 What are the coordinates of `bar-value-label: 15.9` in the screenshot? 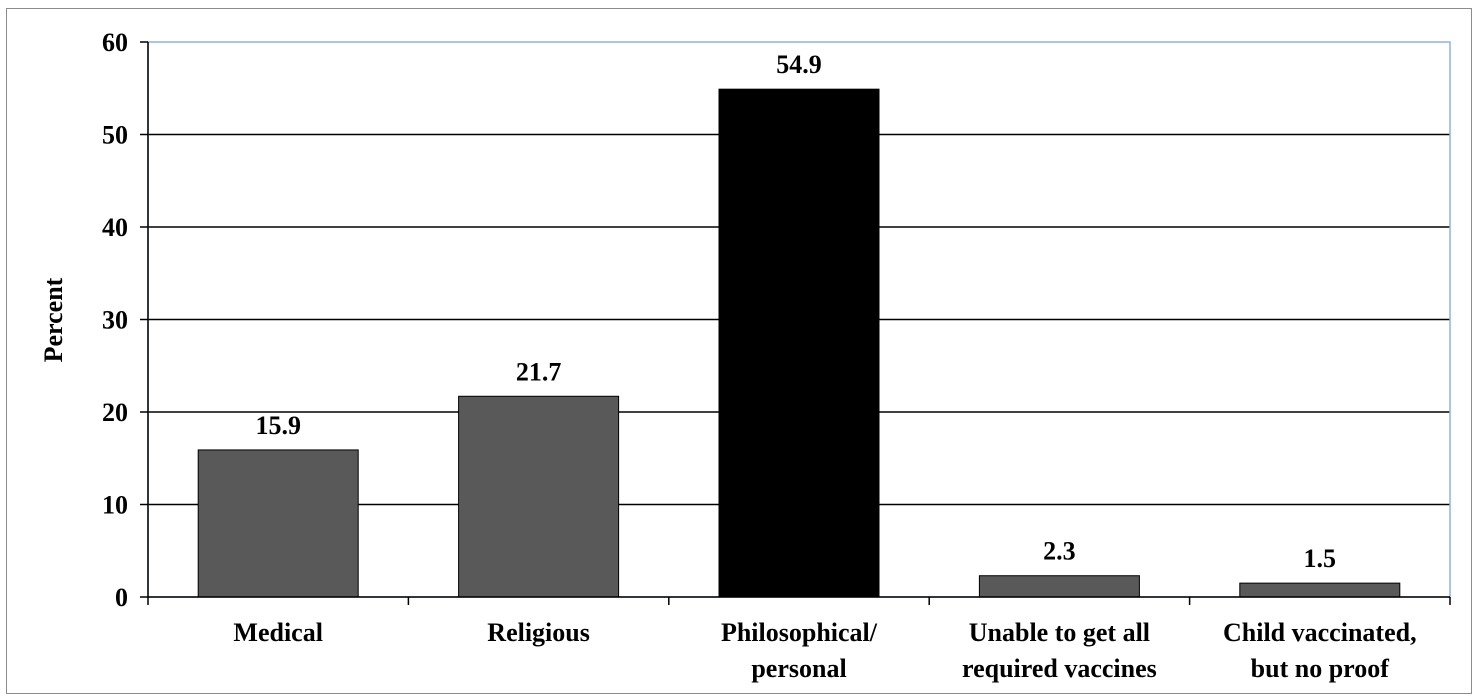 It's located at (278, 425).